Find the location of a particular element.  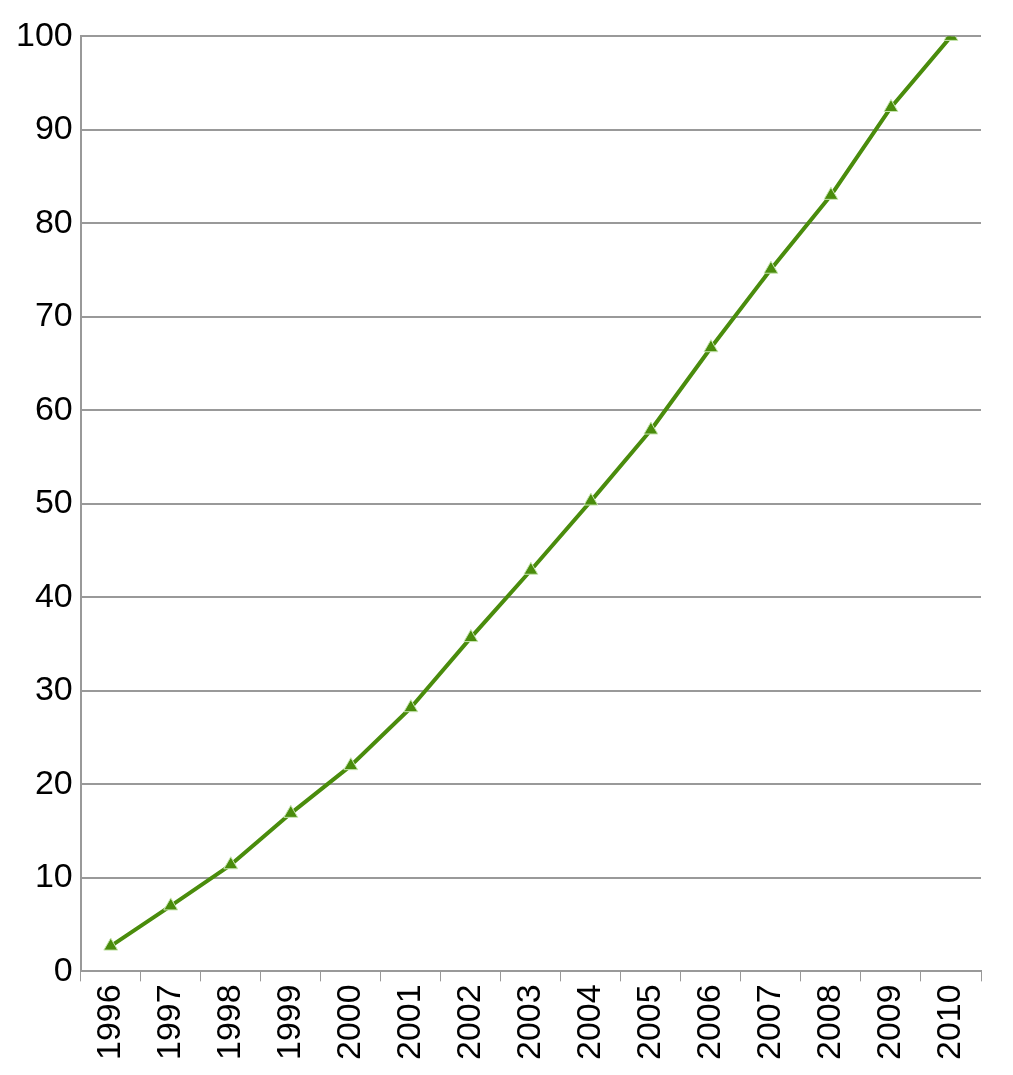

x-tick-label: 2007 is located at coordinates (768, 1022).